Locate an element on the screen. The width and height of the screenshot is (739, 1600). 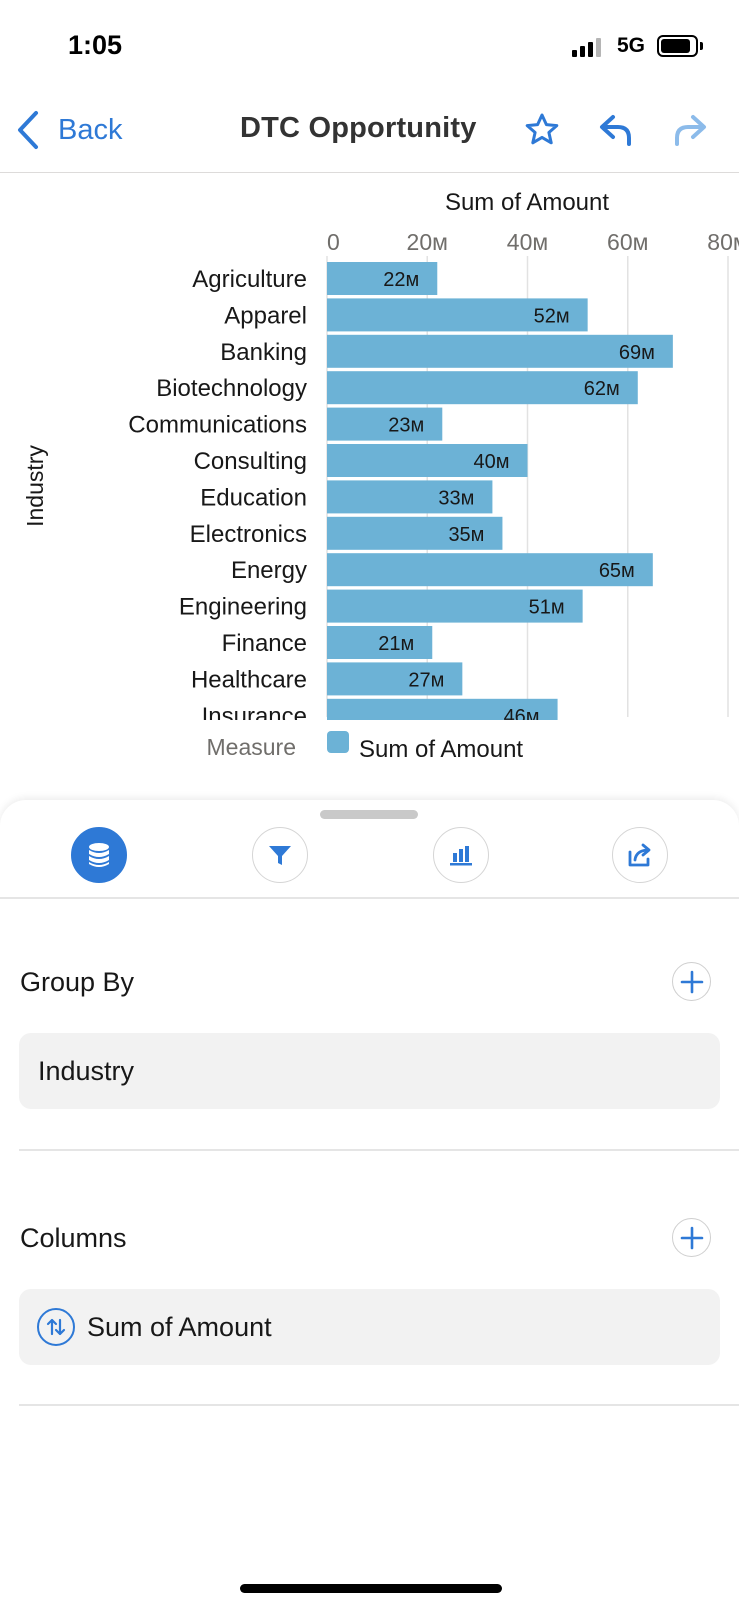
data-label: 21м is located at coordinates (396, 644).